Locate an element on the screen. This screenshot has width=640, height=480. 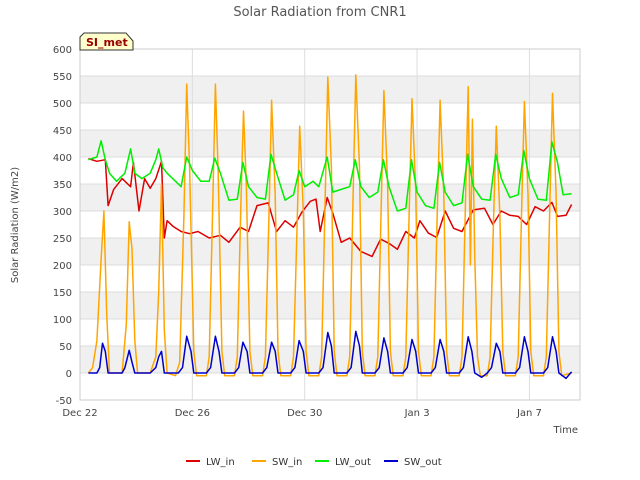
legend: LW_in SW_in LW_out SW_out is located at coordinates (314, 462).